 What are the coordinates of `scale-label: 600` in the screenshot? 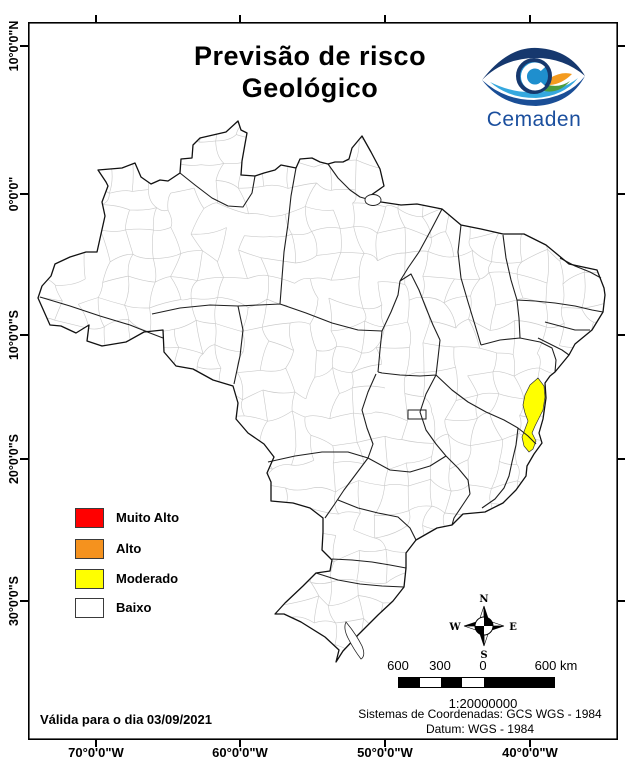 It's located at (398, 665).